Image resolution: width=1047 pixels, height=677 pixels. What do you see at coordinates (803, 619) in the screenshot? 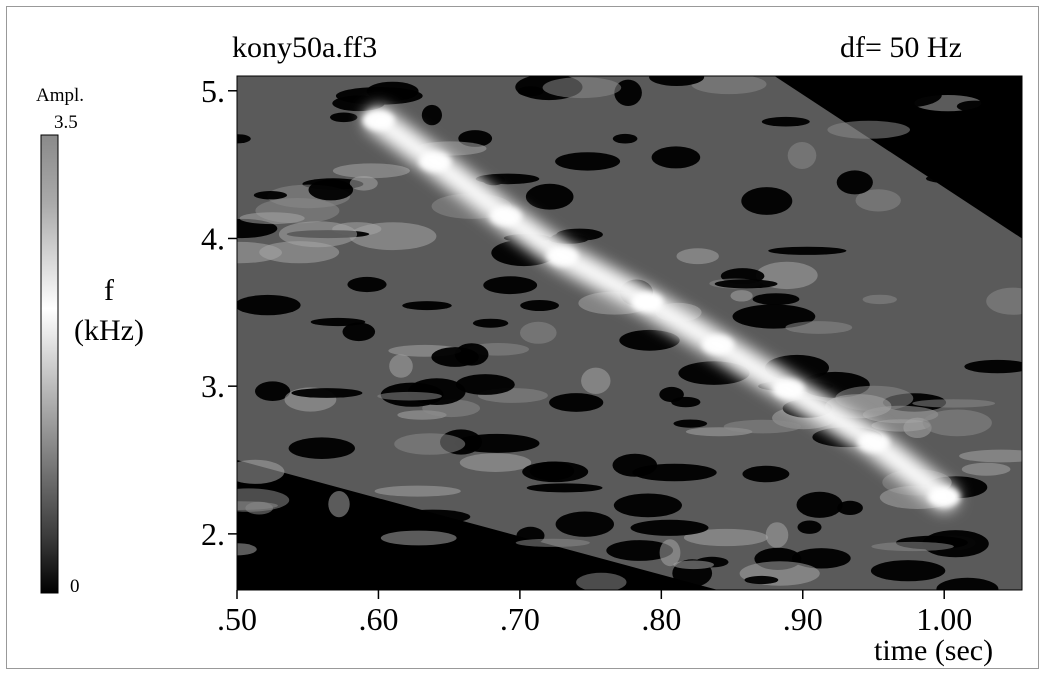
I see `x-tick-label: .90` at bounding box center [803, 619].